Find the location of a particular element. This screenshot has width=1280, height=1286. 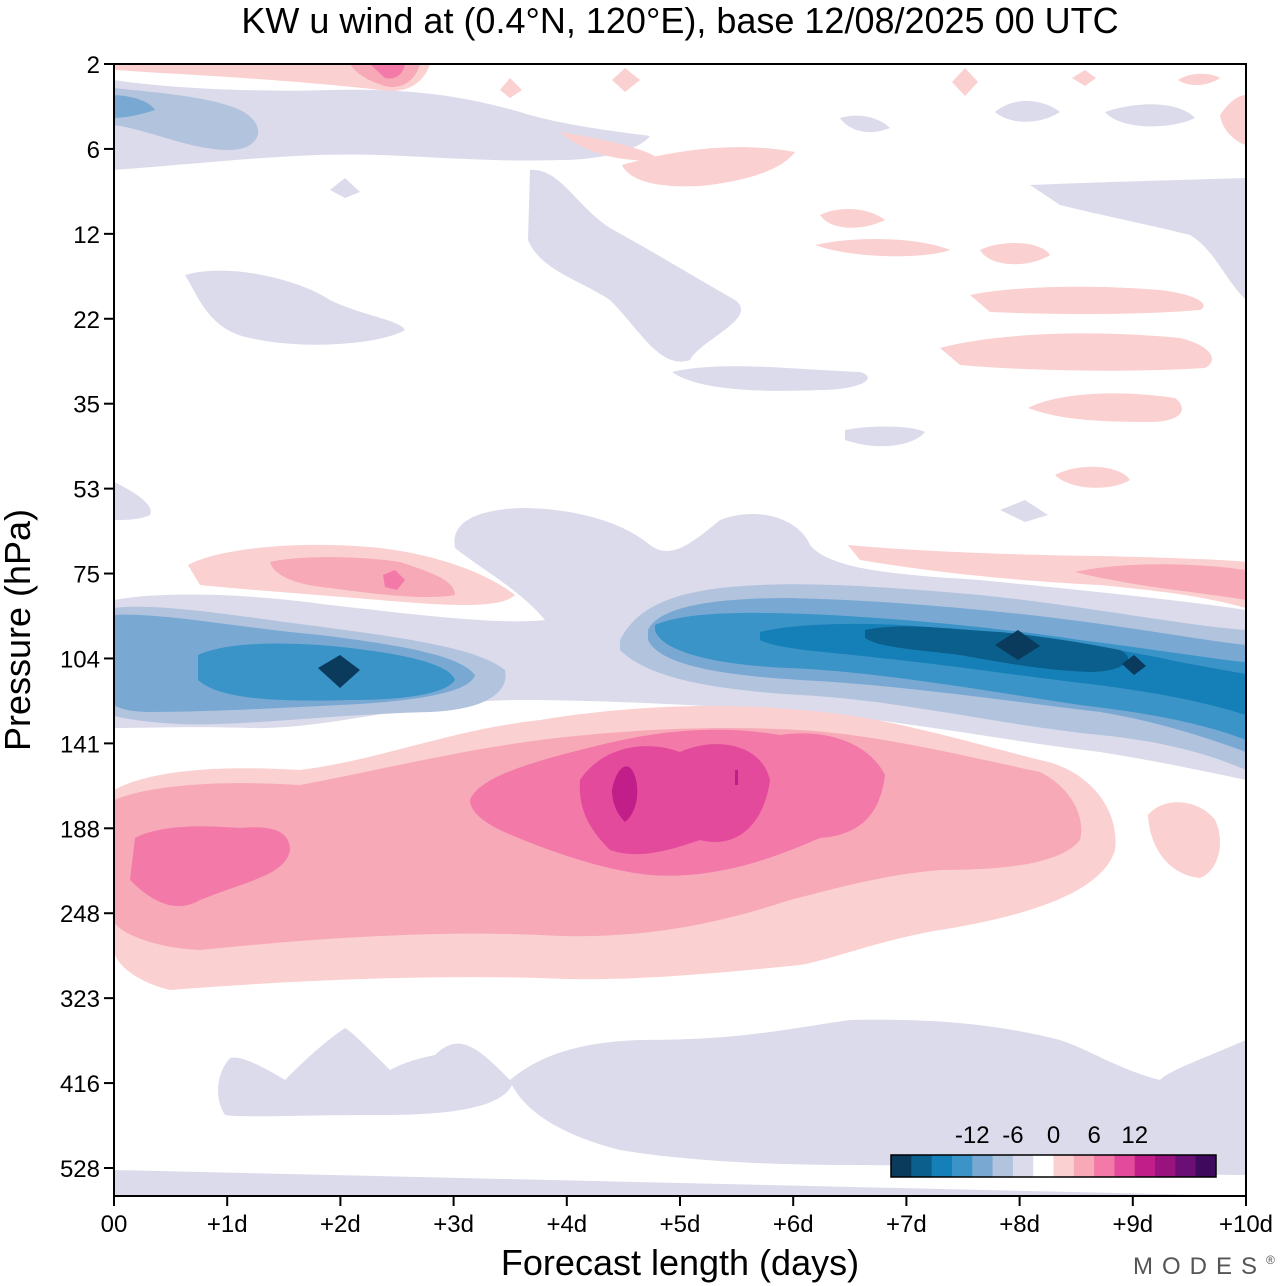

contour-pos-strat-b is located at coordinates (708, 167).